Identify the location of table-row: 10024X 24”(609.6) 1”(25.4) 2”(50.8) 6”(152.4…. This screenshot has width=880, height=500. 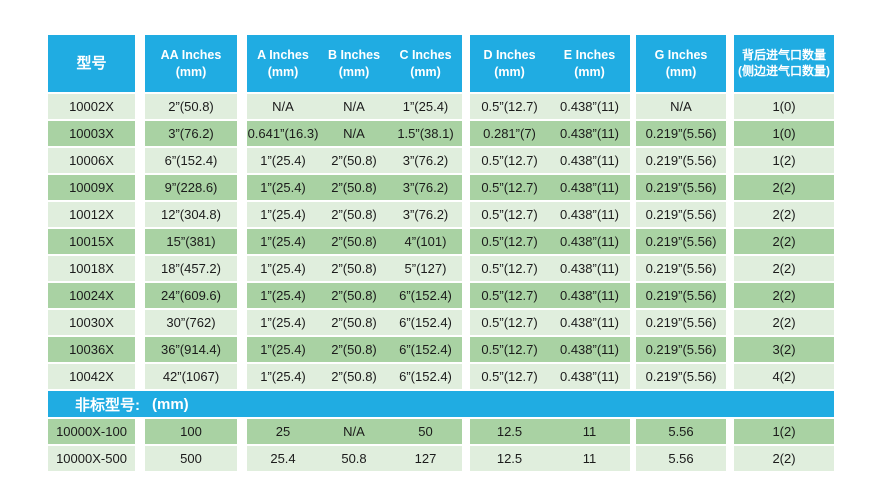
(441, 295).